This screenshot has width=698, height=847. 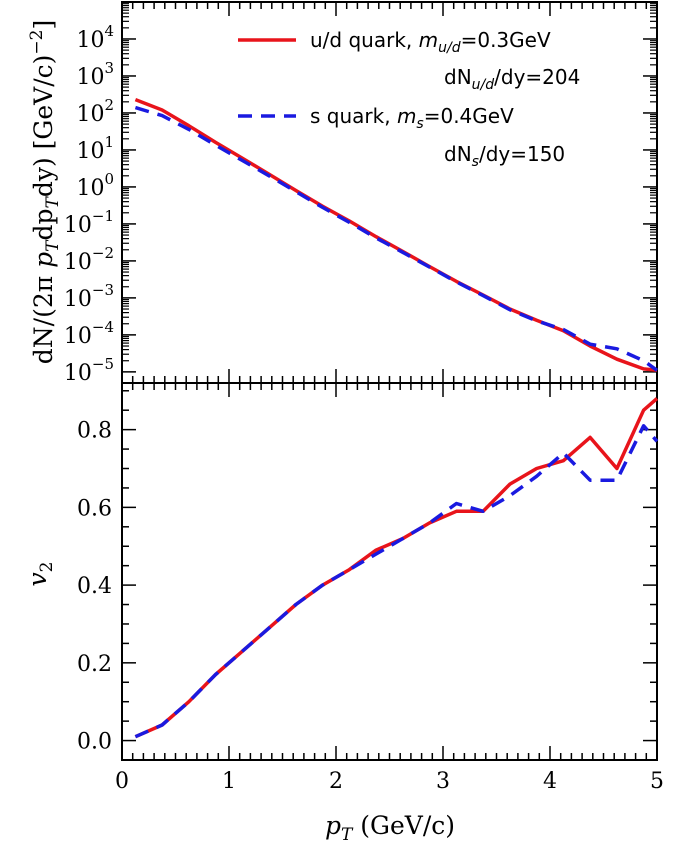 What do you see at coordinates (95, 74) in the screenshot?
I see `top-y-tick-label: 10³` at bounding box center [95, 74].